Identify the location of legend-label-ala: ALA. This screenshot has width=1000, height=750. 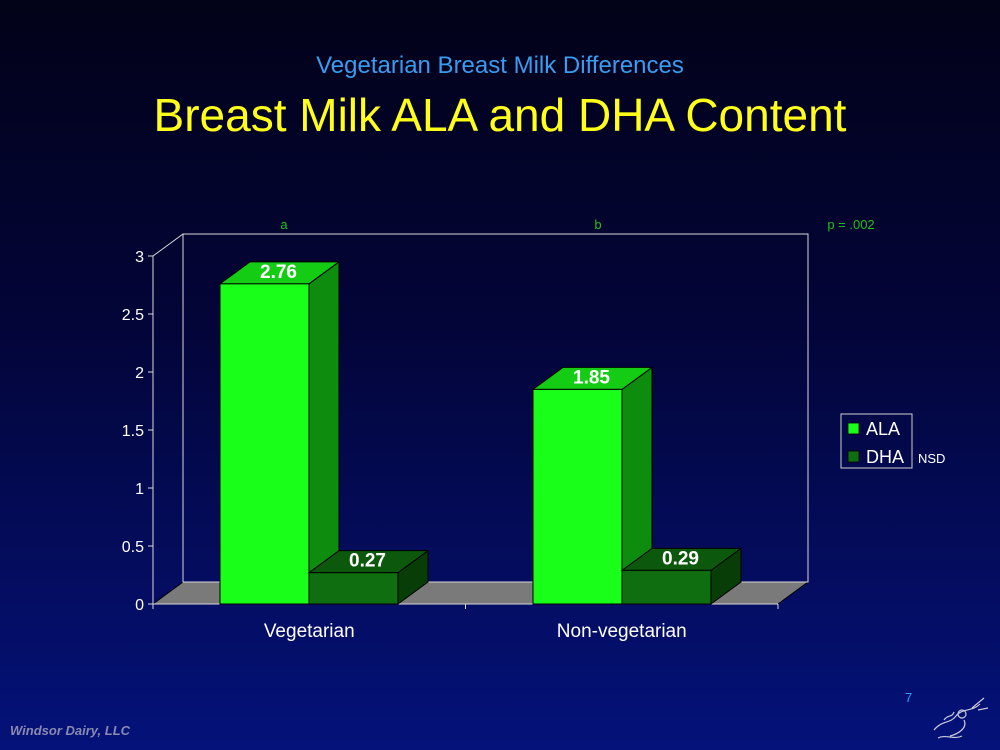
(883, 429).